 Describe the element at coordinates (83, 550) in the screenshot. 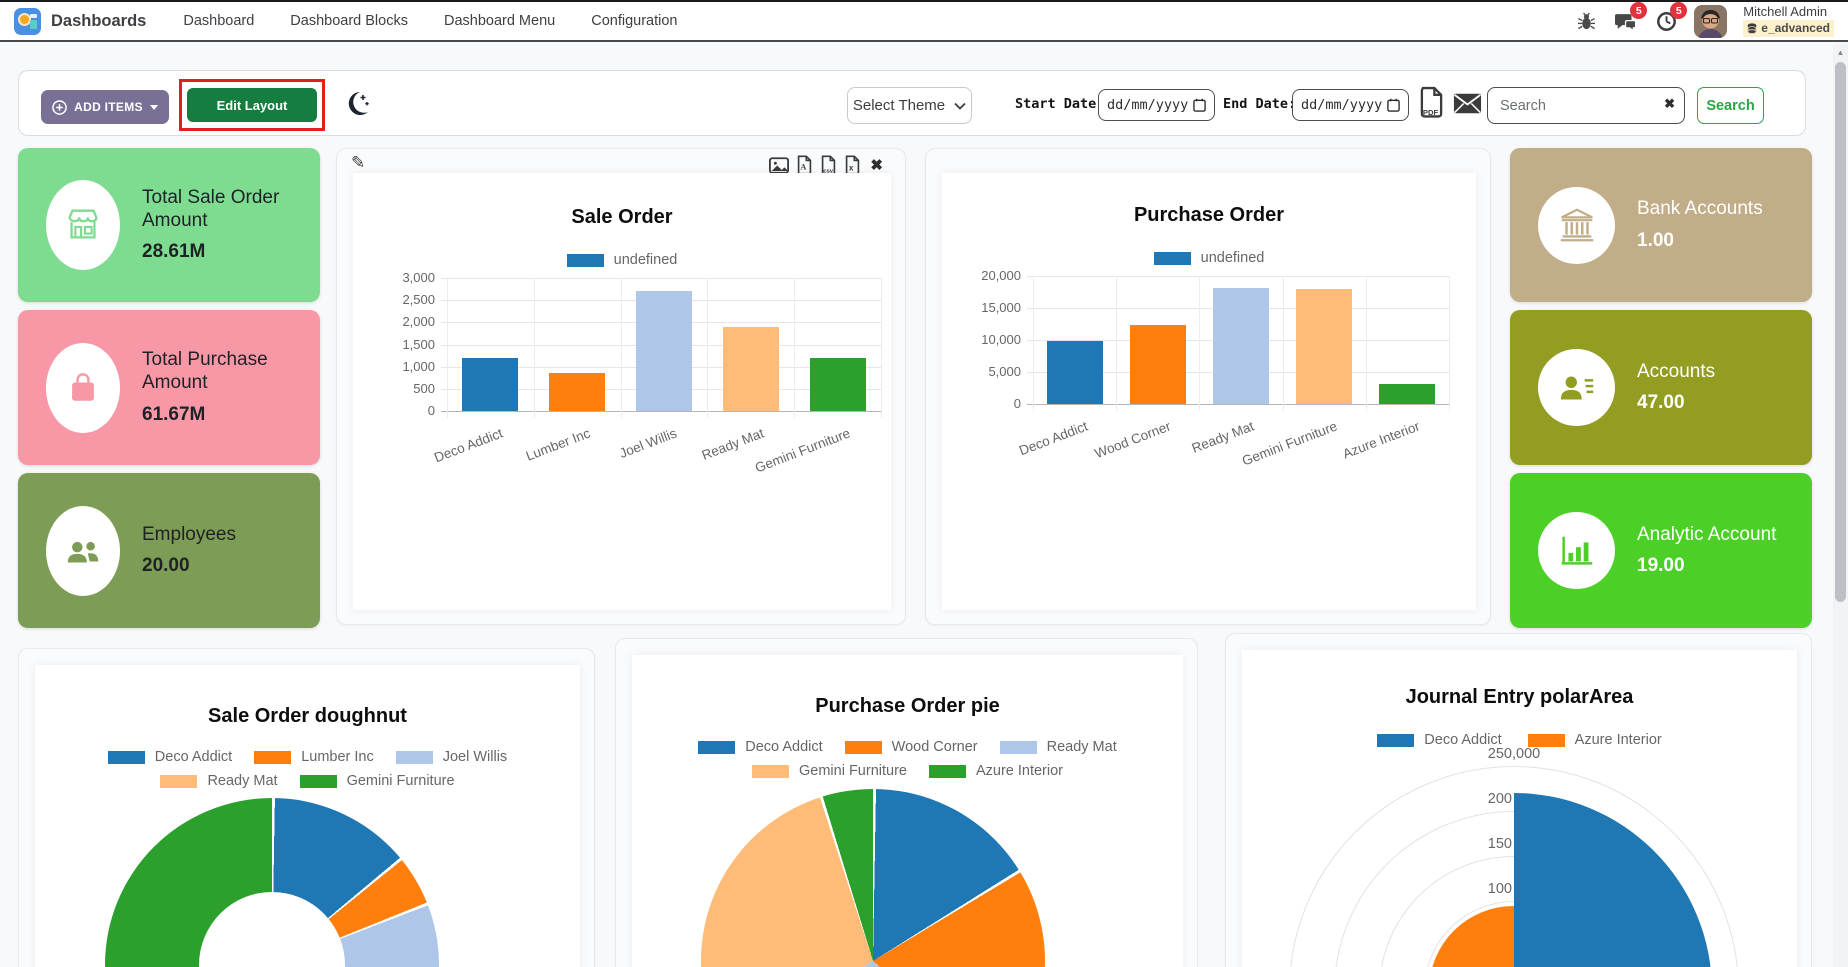

I see `employees-icon` at that location.